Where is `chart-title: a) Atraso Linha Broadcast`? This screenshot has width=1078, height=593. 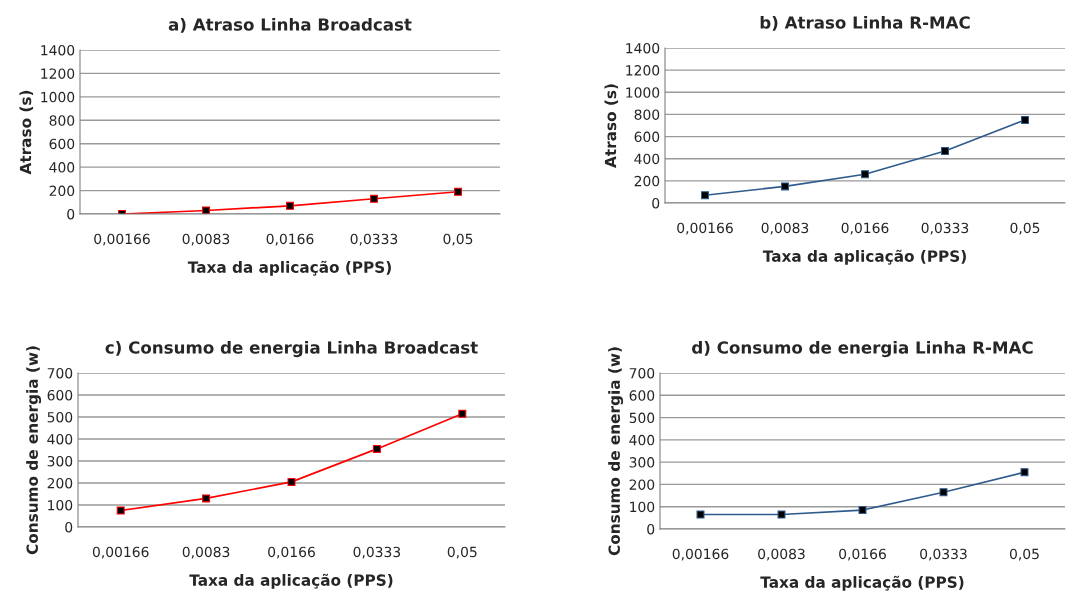 chart-title: a) Atraso Linha Broadcast is located at coordinates (290, 25).